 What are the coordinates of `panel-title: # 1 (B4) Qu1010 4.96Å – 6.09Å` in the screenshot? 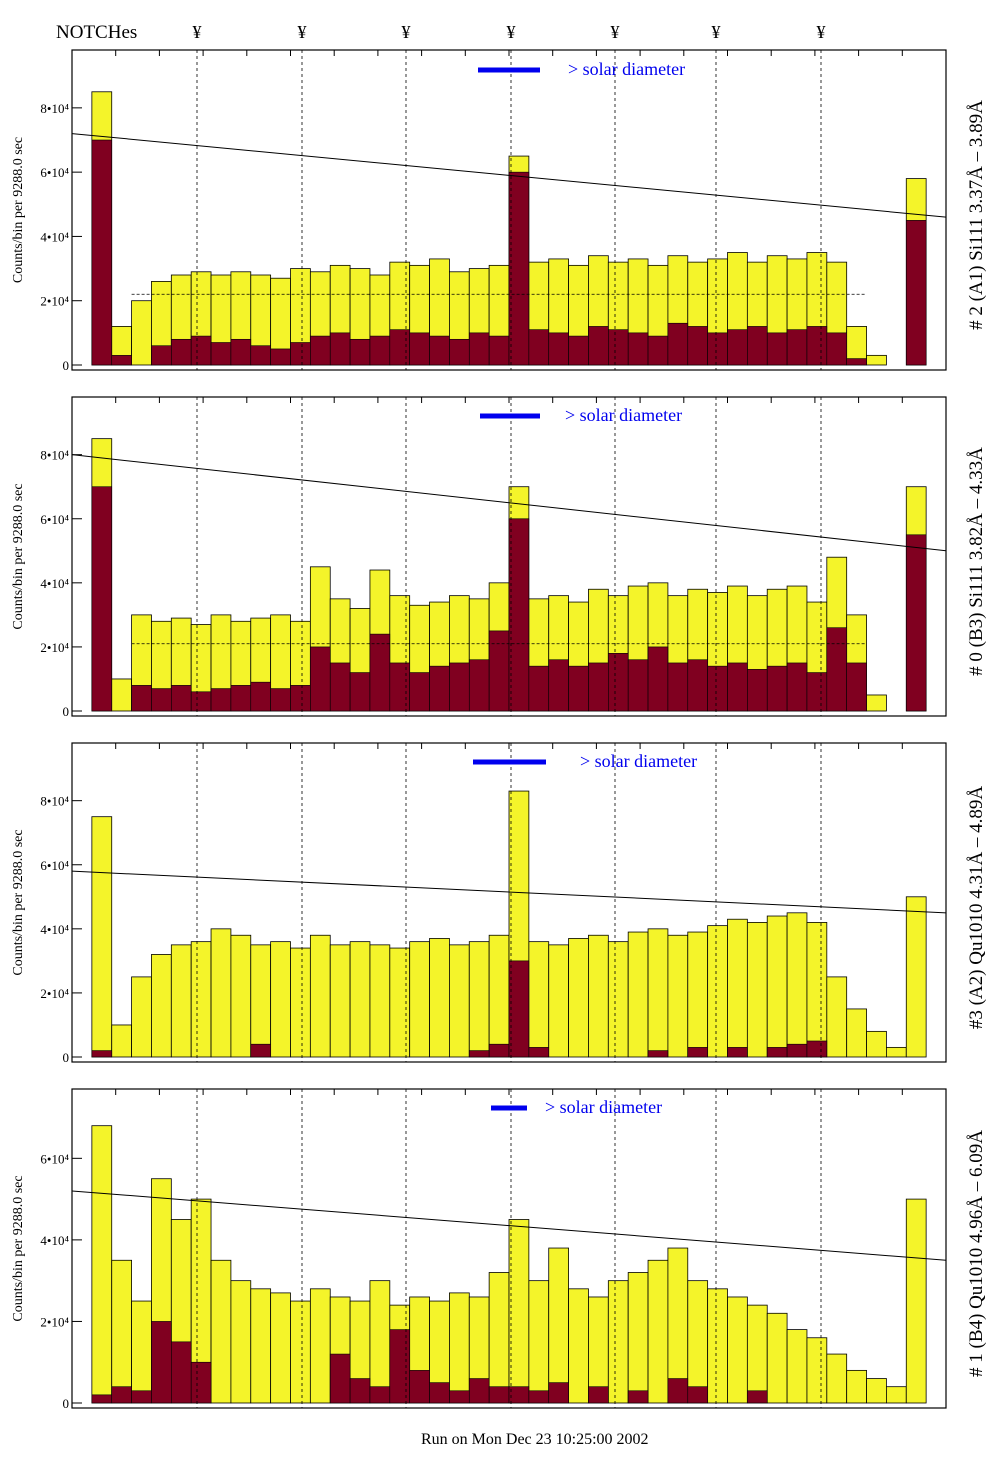 It's located at (976, 1253).